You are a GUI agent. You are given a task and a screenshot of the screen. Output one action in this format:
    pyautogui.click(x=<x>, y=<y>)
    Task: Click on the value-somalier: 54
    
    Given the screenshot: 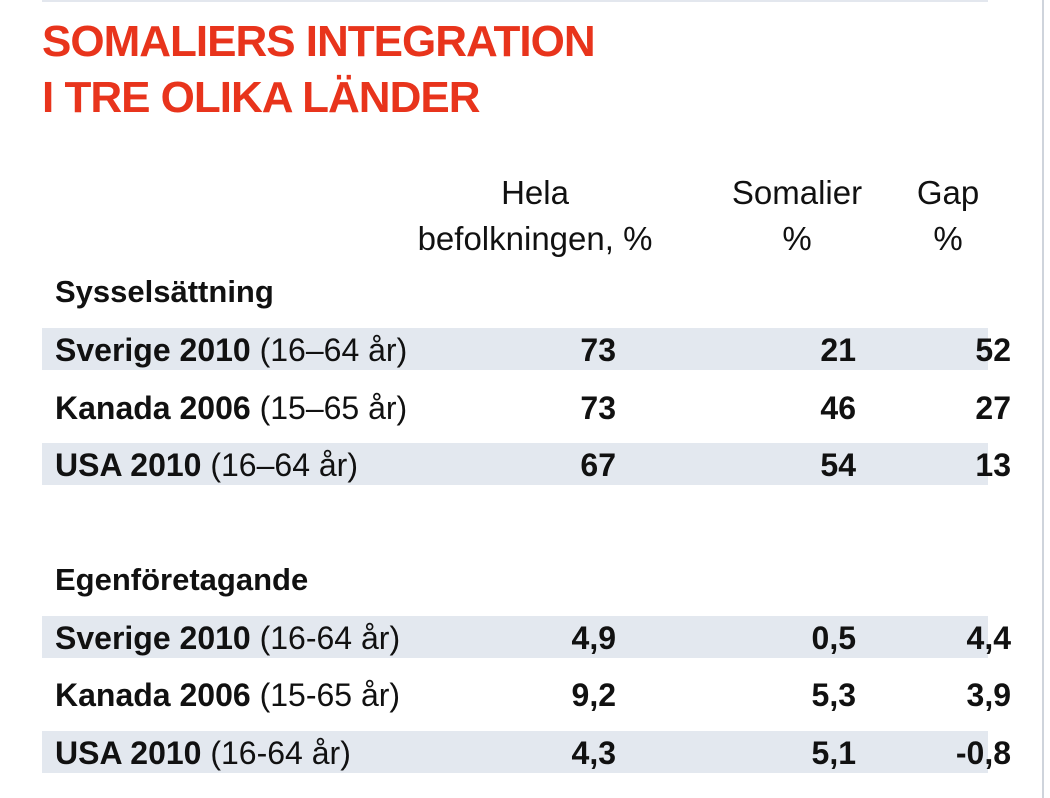 What is the action you would take?
    pyautogui.click(x=838, y=465)
    